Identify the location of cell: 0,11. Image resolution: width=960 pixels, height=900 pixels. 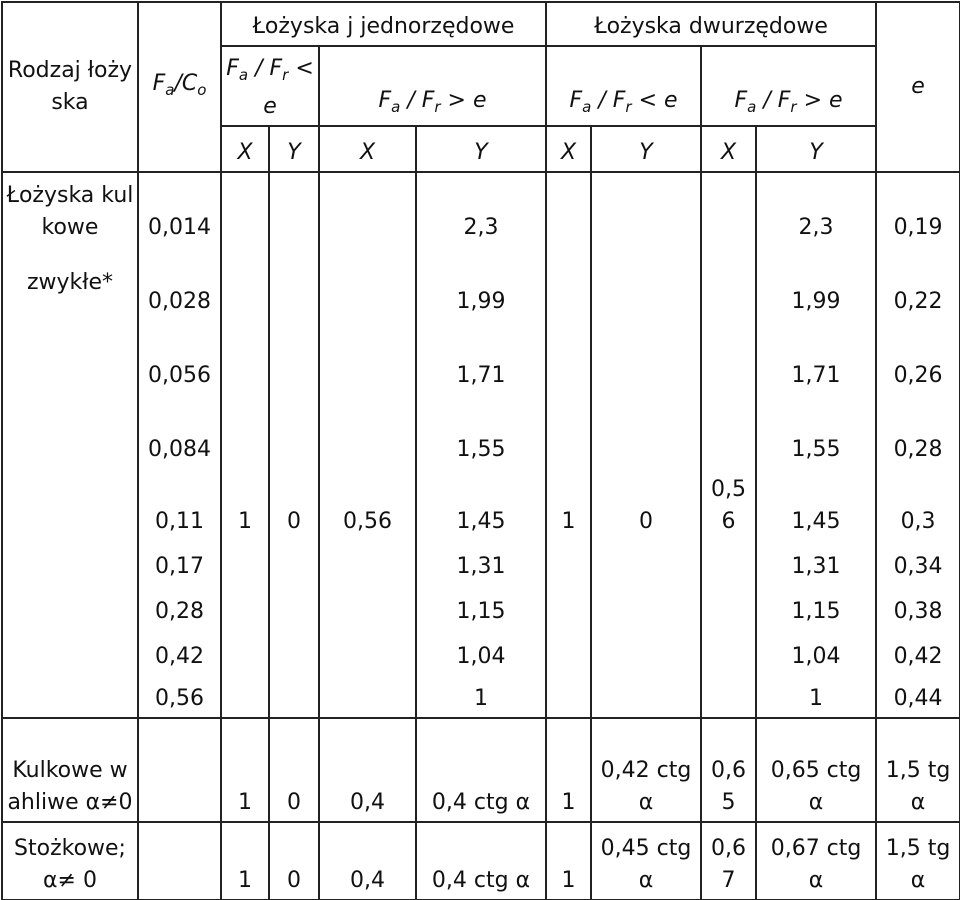
(179, 504).